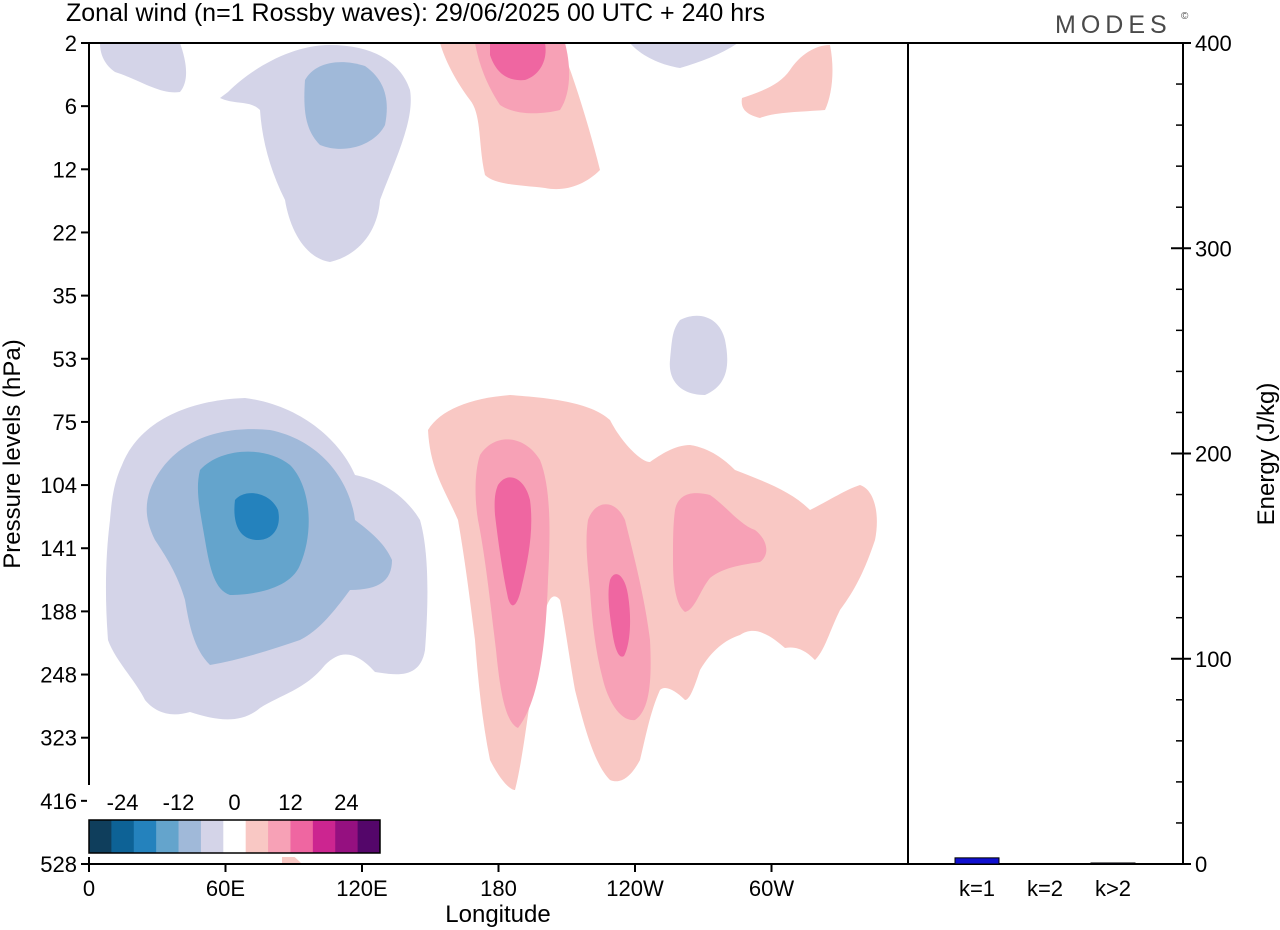  Describe the element at coordinates (498, 888) in the screenshot. I see `x-tick-label: 180` at that location.